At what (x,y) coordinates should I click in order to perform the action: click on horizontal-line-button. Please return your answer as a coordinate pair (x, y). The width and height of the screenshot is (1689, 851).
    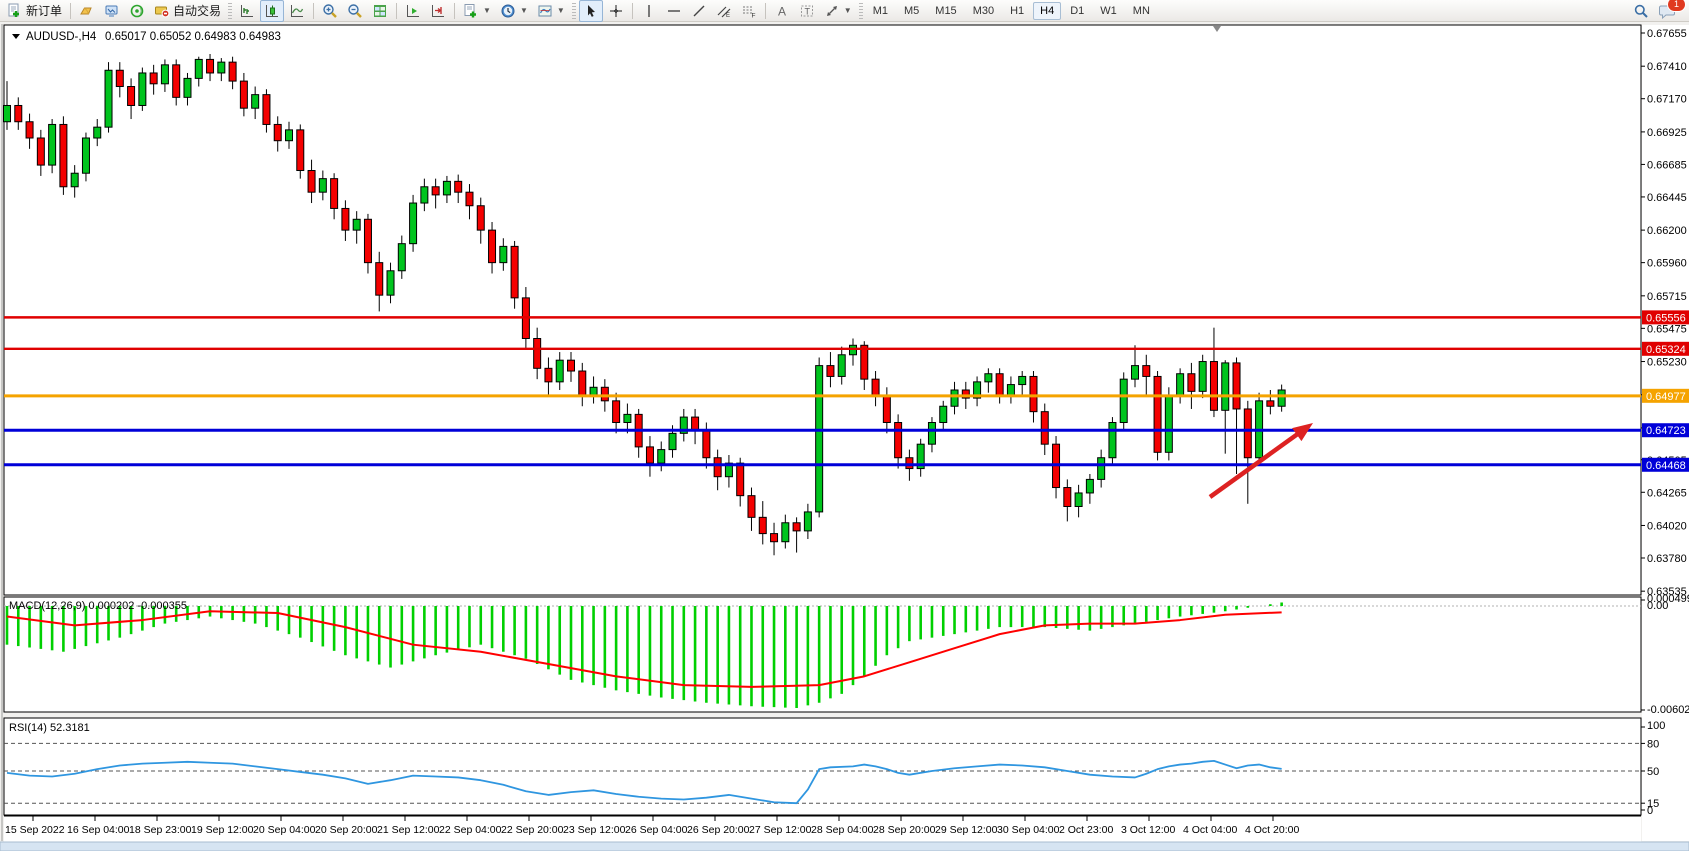
    Looking at the image, I should click on (674, 11).